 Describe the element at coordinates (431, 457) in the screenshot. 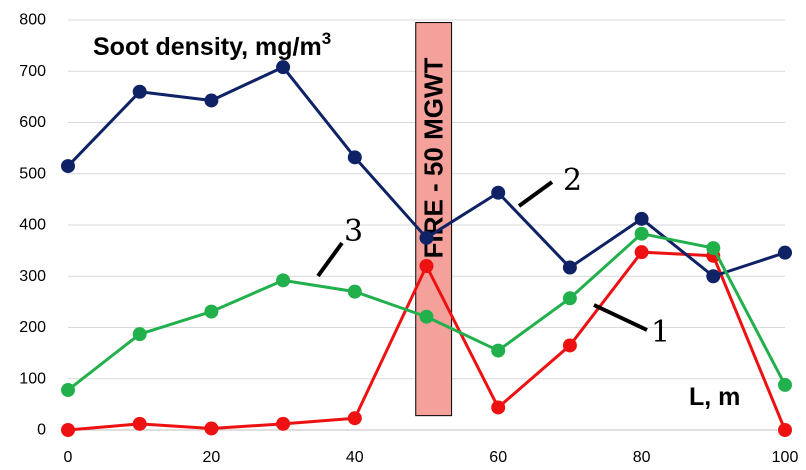

I see `x-tick-labels: 0 20 40 60 80 100` at that location.